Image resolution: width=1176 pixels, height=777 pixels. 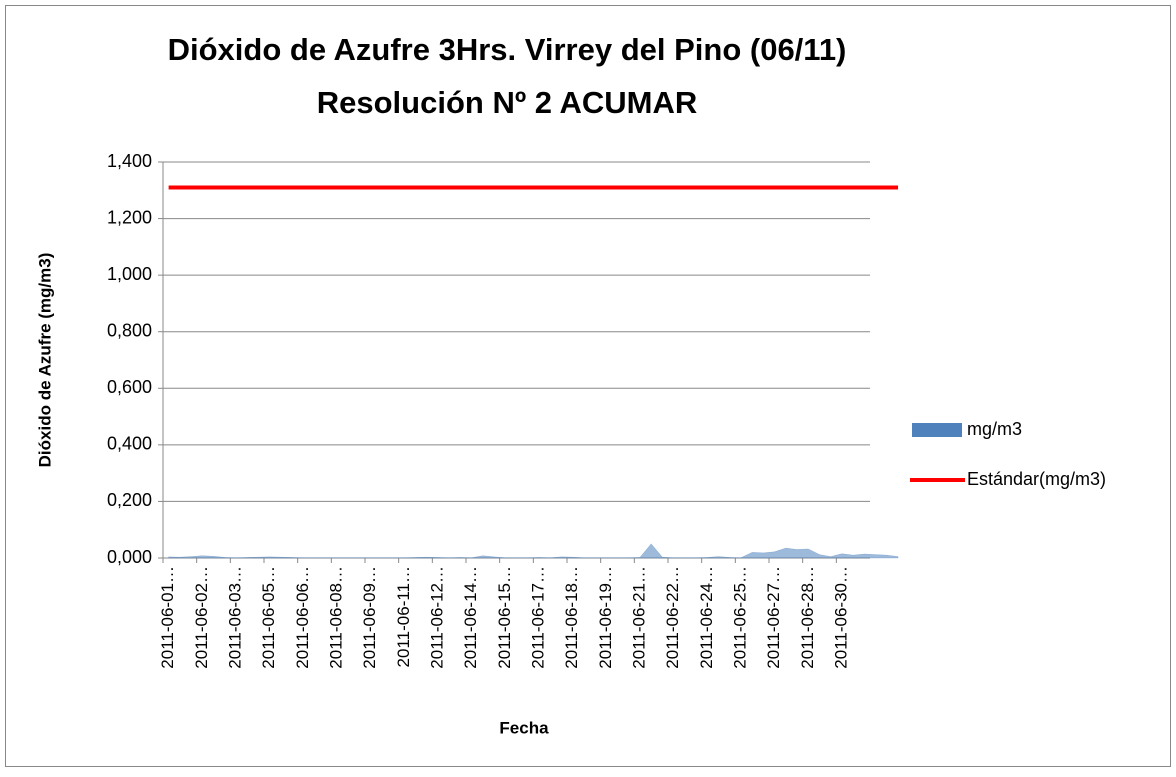 What do you see at coordinates (524, 727) in the screenshot?
I see `x-axis-title: Fecha` at bounding box center [524, 727].